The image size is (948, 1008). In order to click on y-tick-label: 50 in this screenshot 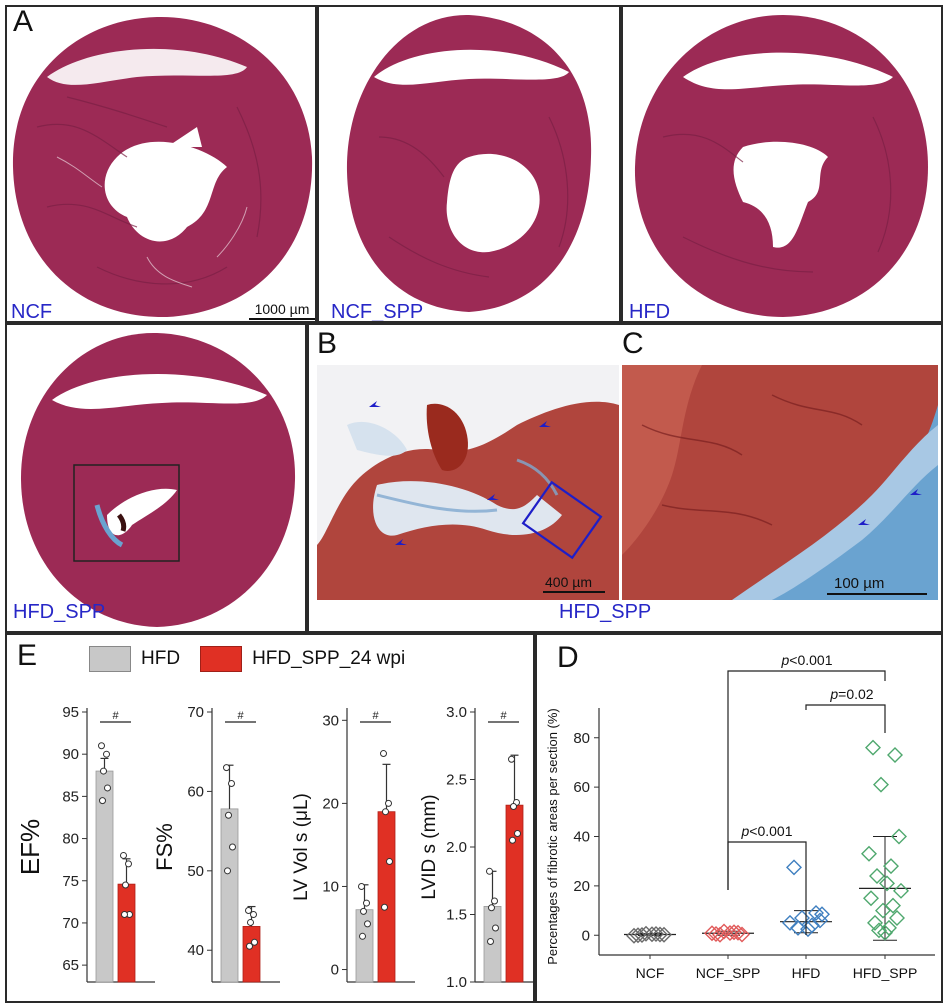, I will do `click(195, 871)`.